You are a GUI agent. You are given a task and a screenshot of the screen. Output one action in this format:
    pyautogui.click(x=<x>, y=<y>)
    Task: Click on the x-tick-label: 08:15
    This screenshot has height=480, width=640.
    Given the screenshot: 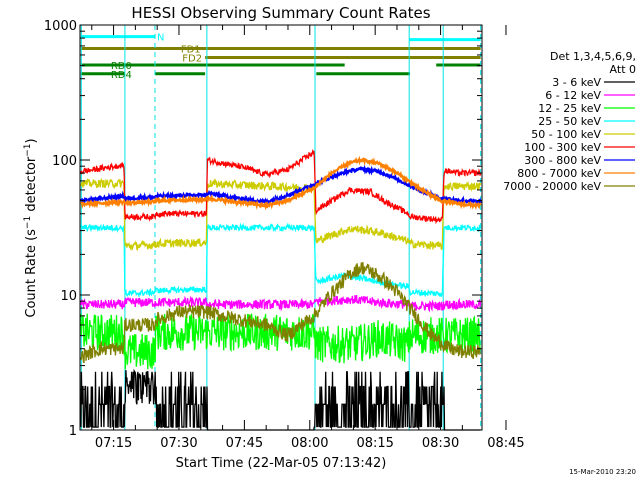 What is the action you would take?
    pyautogui.click(x=374, y=443)
    